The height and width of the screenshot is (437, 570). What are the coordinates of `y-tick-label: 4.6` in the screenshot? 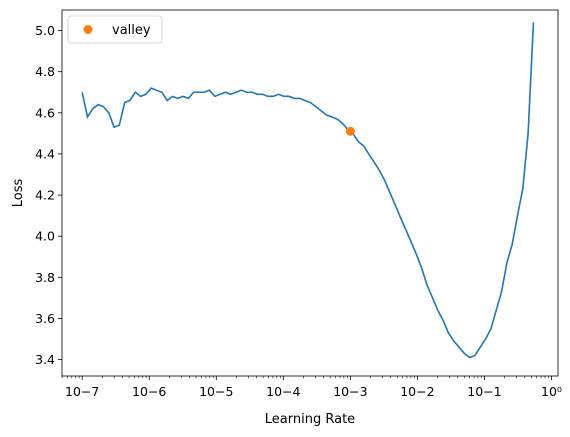 It's located at (45, 112).